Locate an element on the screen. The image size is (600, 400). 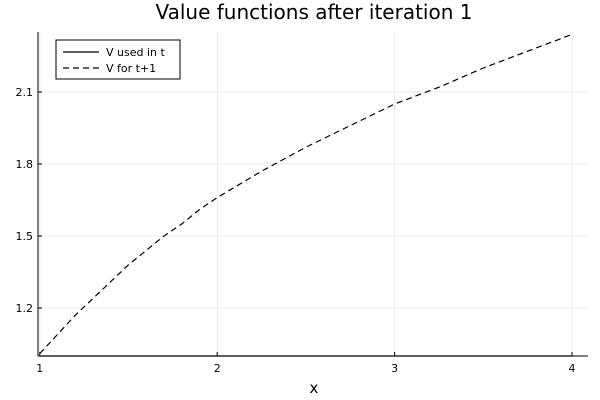
x-tick-label: 4 is located at coordinates (572, 368).